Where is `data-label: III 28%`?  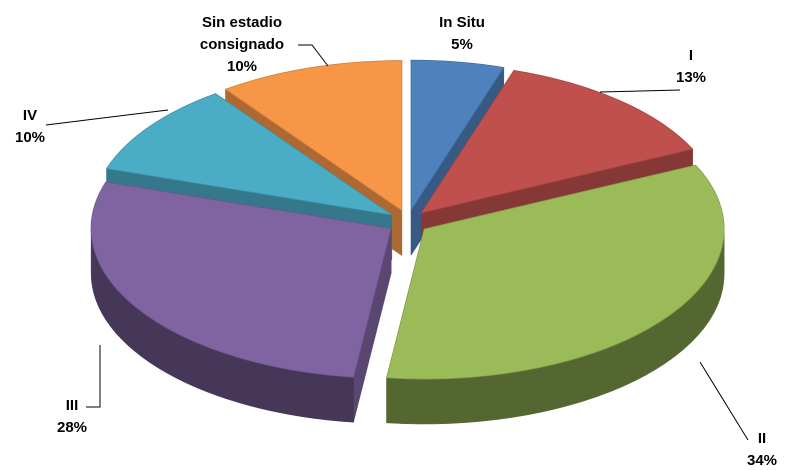 data-label: III 28% is located at coordinates (72, 417).